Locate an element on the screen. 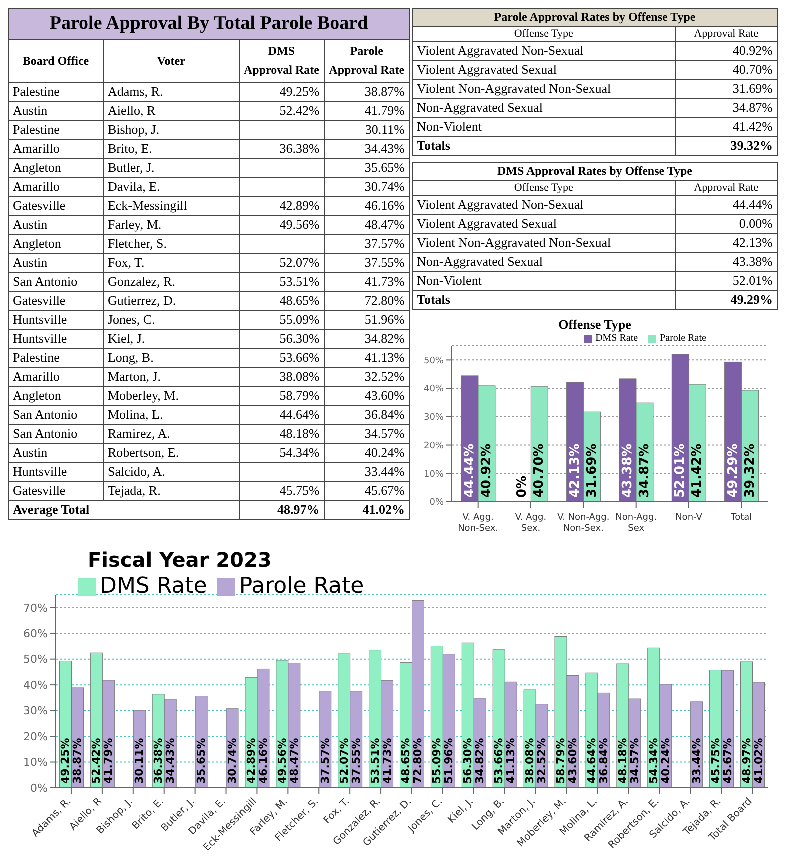 Image resolution: width=788 pixels, height=864 pixels. data-label: 48.18% is located at coordinates (623, 761).